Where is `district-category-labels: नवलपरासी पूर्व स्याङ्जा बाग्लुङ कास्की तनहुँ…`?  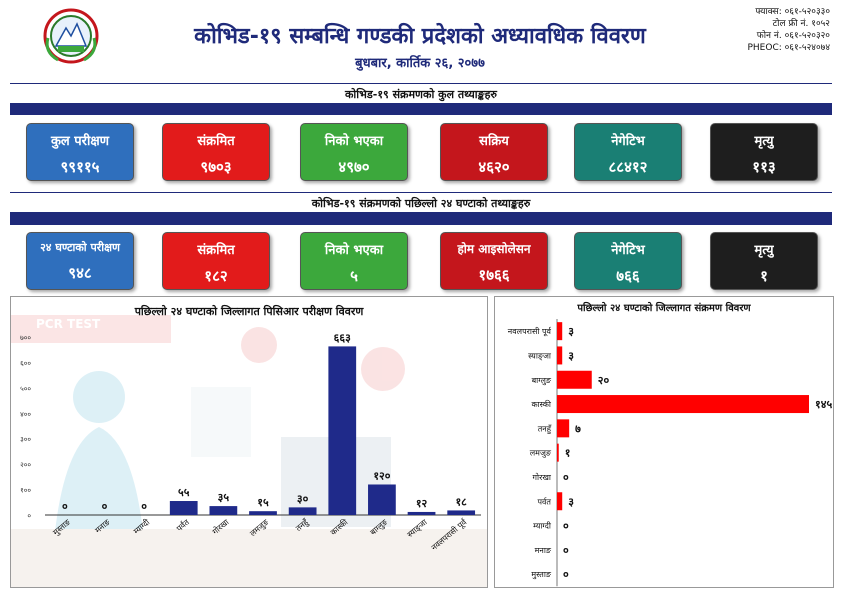 district-category-labels: नवलपरासी पूर्व स्याङ्जा बाग्लुङ कास्की तनहुँ… is located at coordinates (530, 453).